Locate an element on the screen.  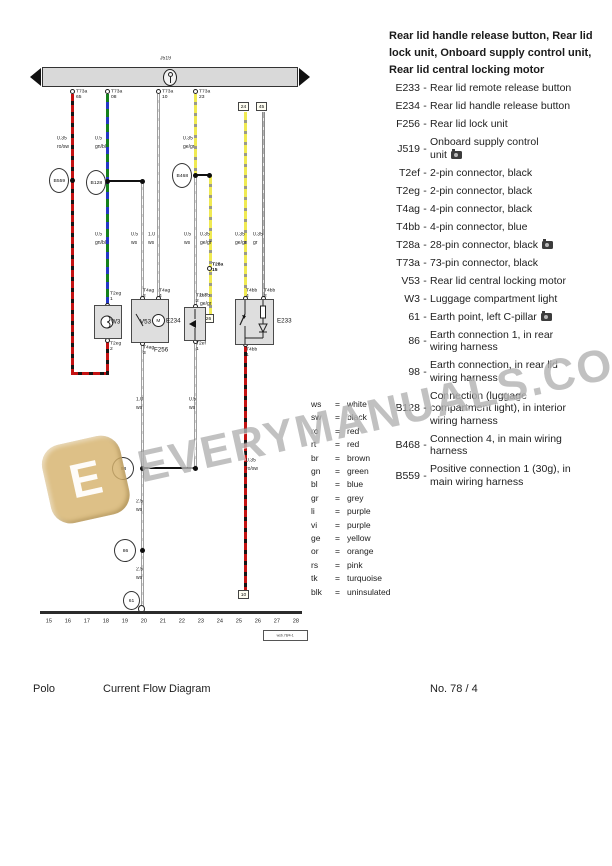
push-button-icon is located at coordinates (192, 324).